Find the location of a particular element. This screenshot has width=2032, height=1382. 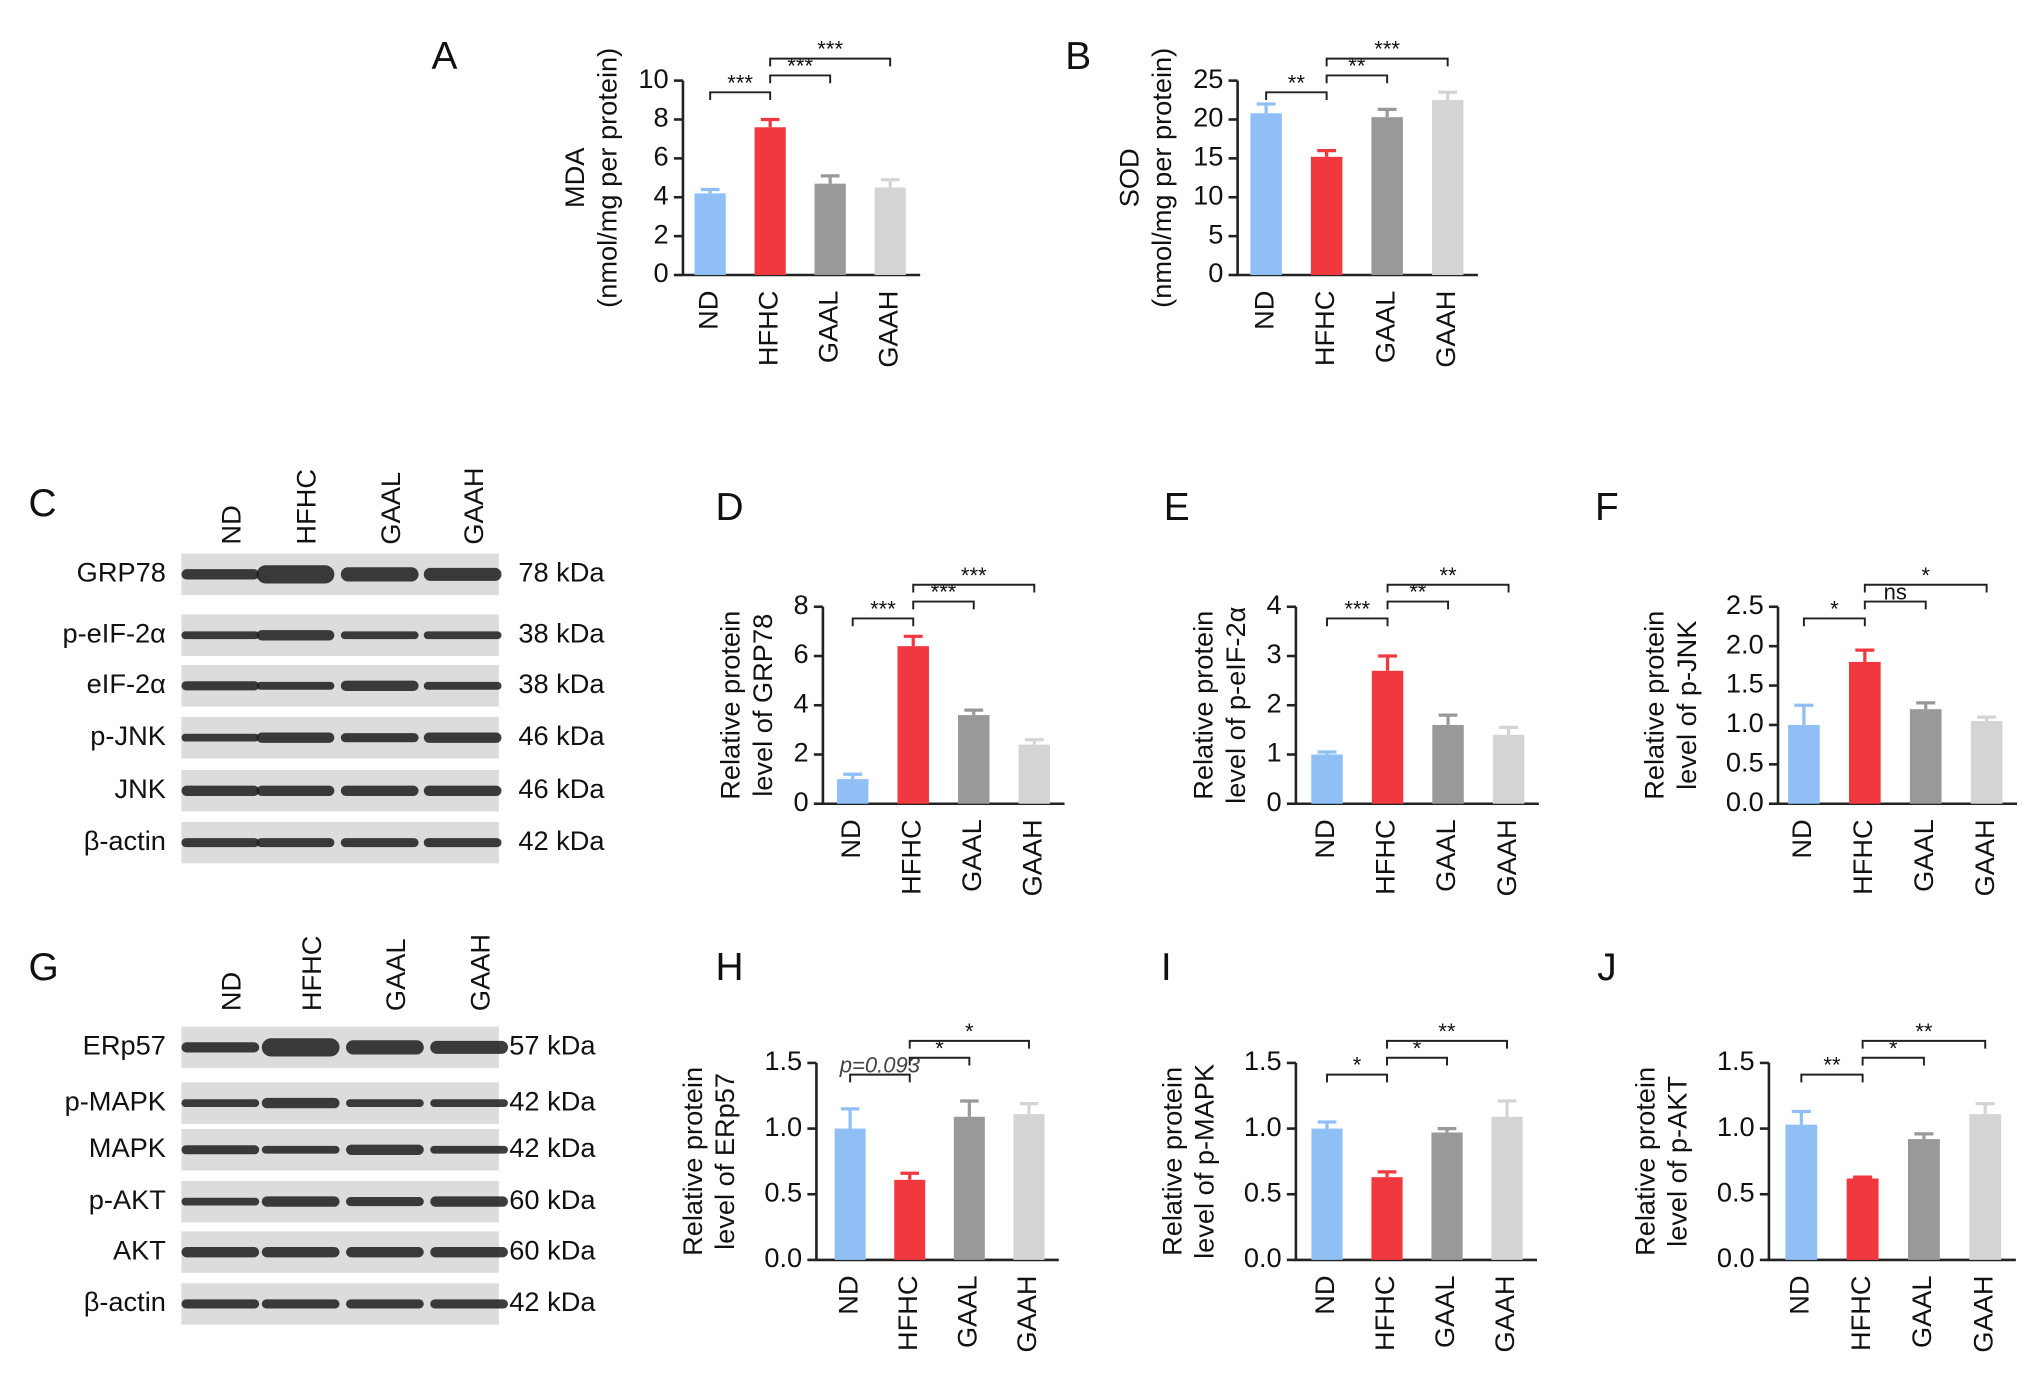

panel-label: G is located at coordinates (44, 967).